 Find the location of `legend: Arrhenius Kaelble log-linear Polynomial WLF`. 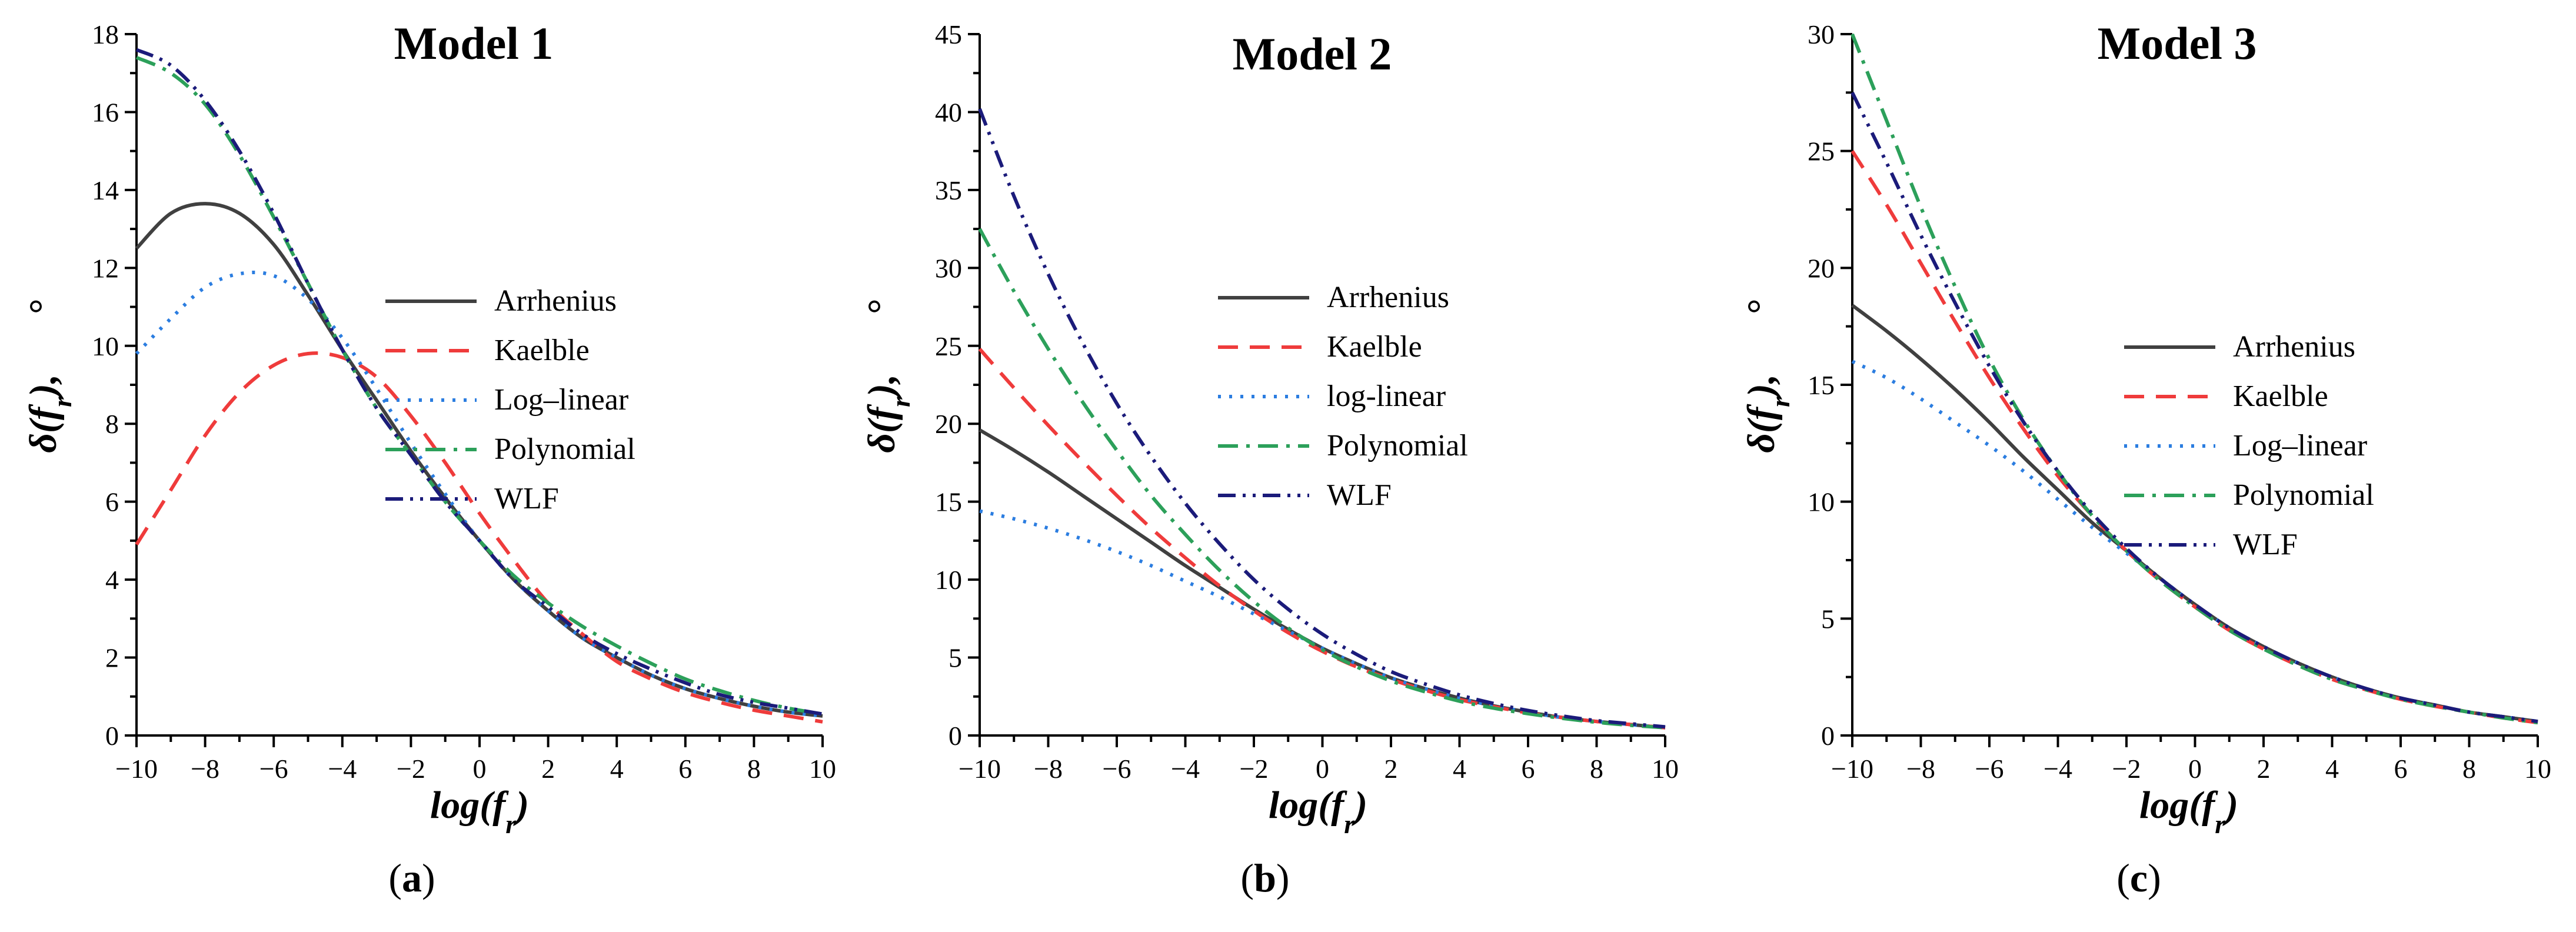

legend: Arrhenius Kaelble log-linear Polynomial WLF is located at coordinates (1343, 396).